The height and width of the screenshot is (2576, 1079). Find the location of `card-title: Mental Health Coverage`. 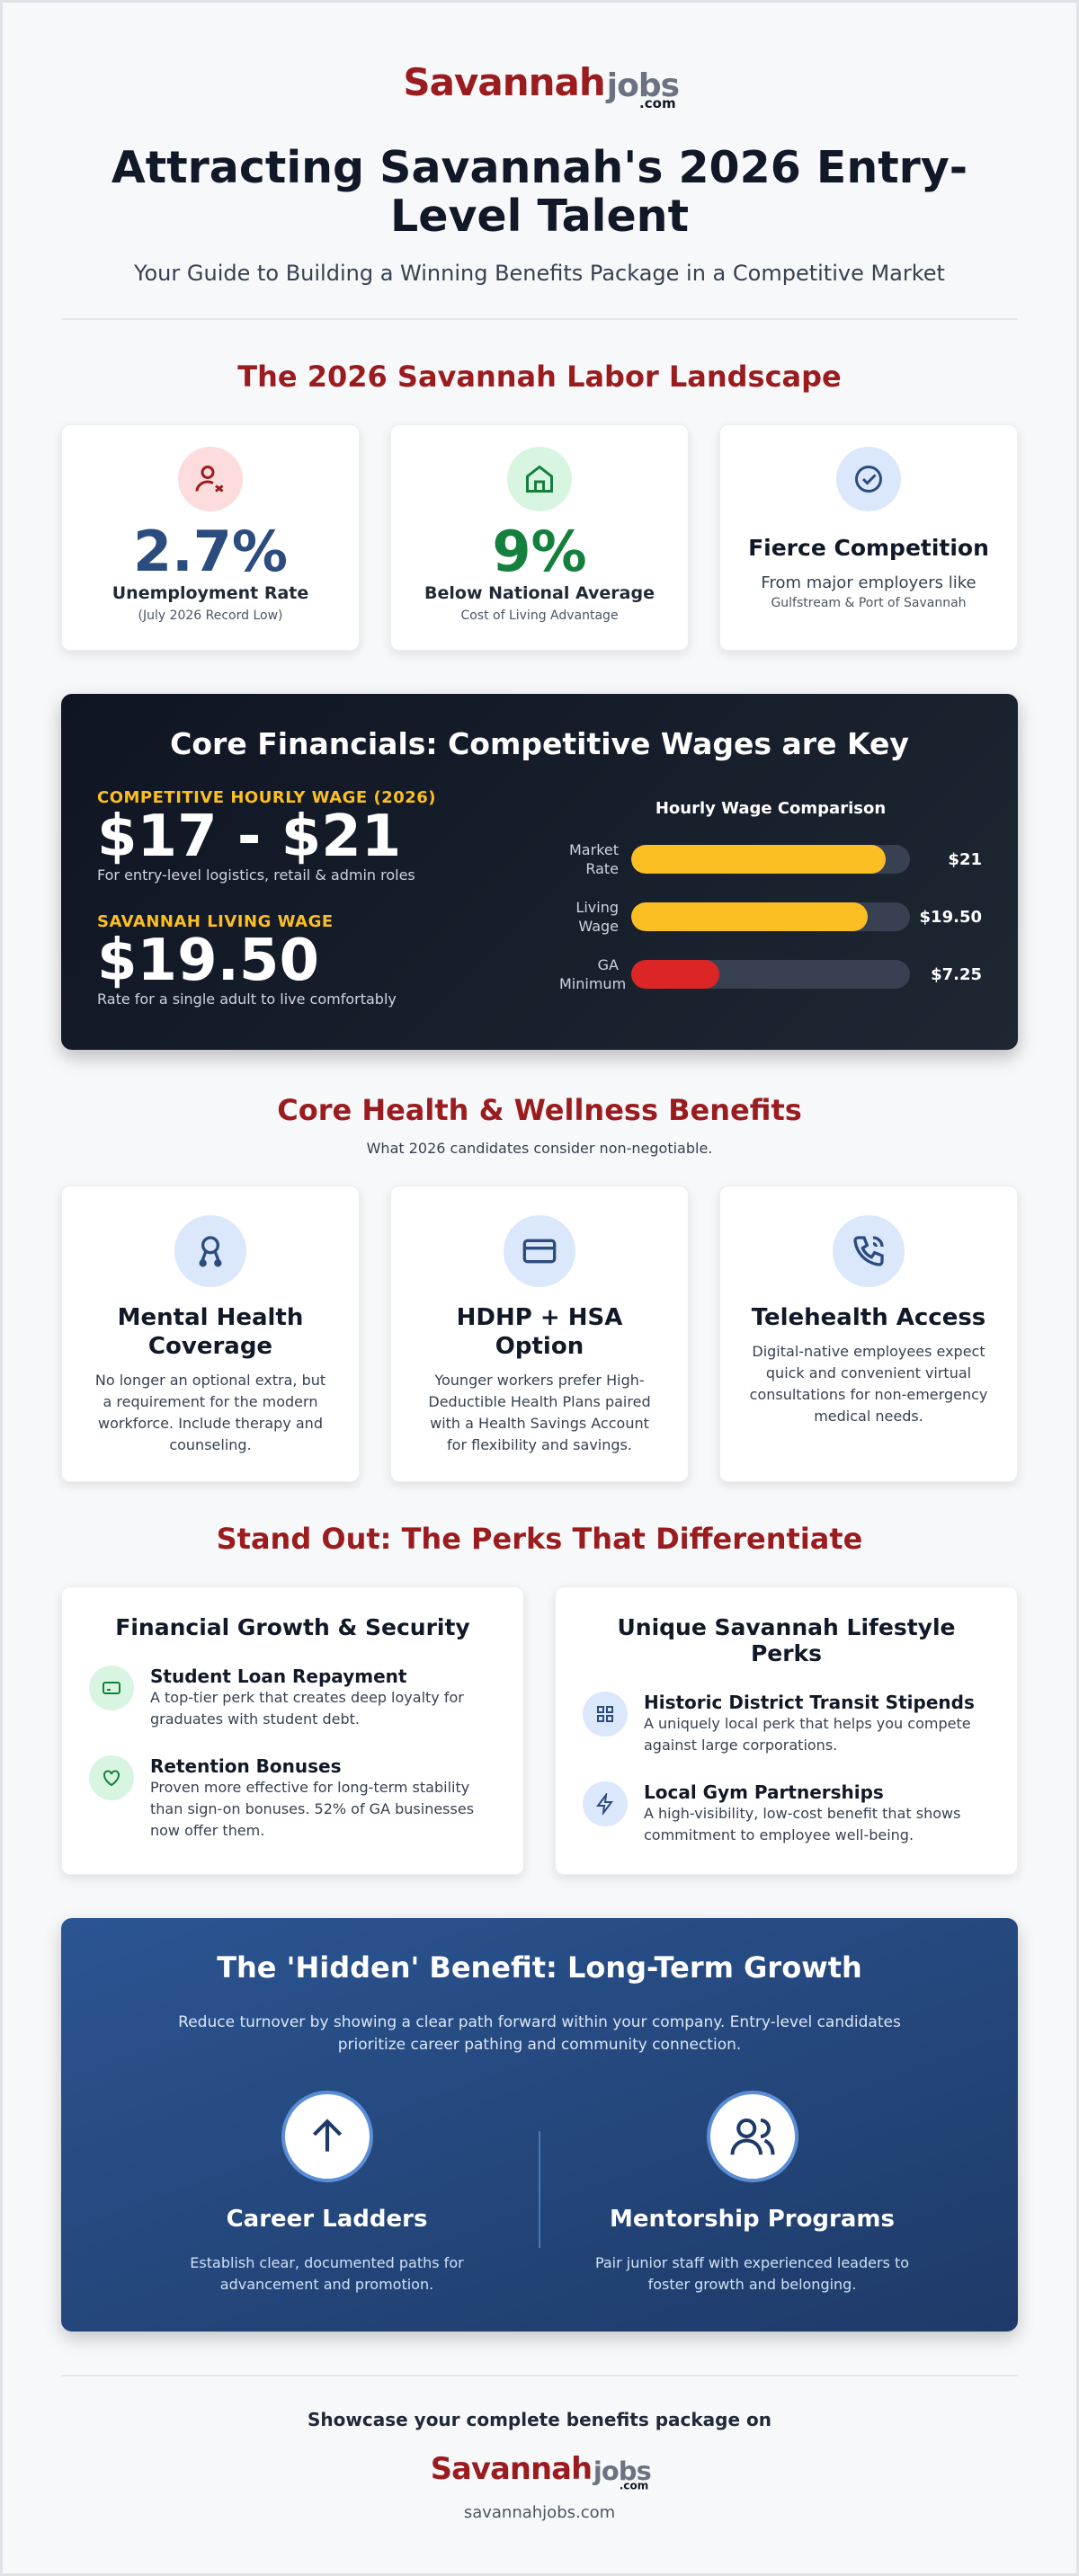

card-title: Mental Health Coverage is located at coordinates (210, 1332).